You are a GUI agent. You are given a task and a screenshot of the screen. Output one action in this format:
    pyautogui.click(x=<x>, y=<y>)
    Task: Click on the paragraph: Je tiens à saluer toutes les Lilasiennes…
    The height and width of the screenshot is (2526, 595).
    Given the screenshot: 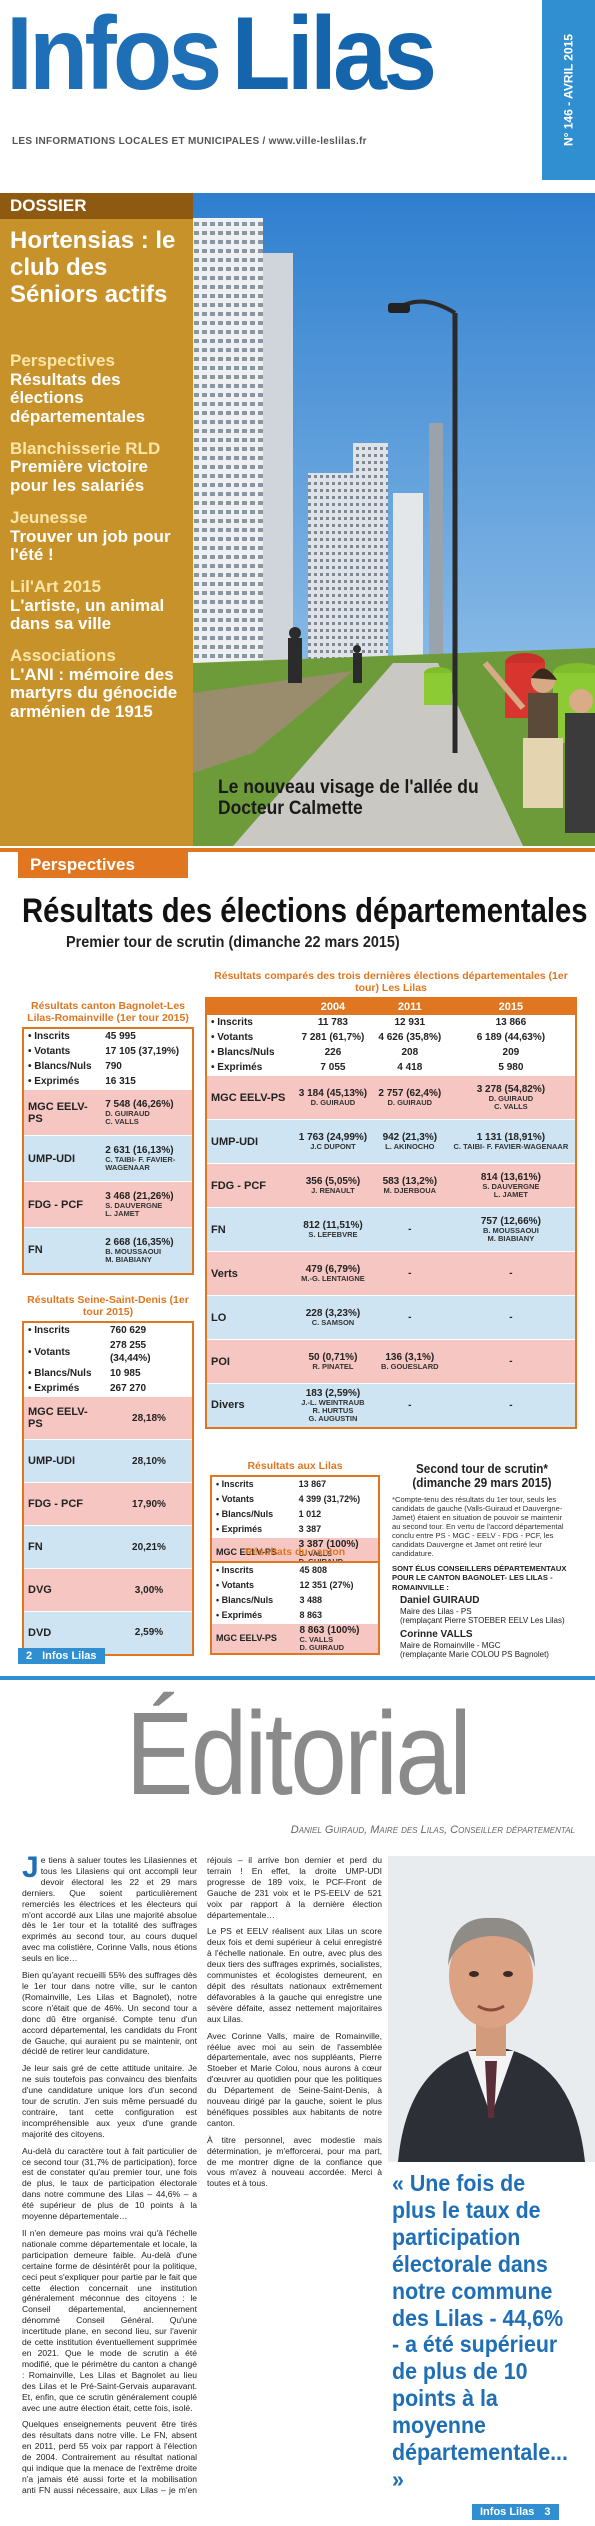 What is the action you would take?
    pyautogui.click(x=109, y=1909)
    